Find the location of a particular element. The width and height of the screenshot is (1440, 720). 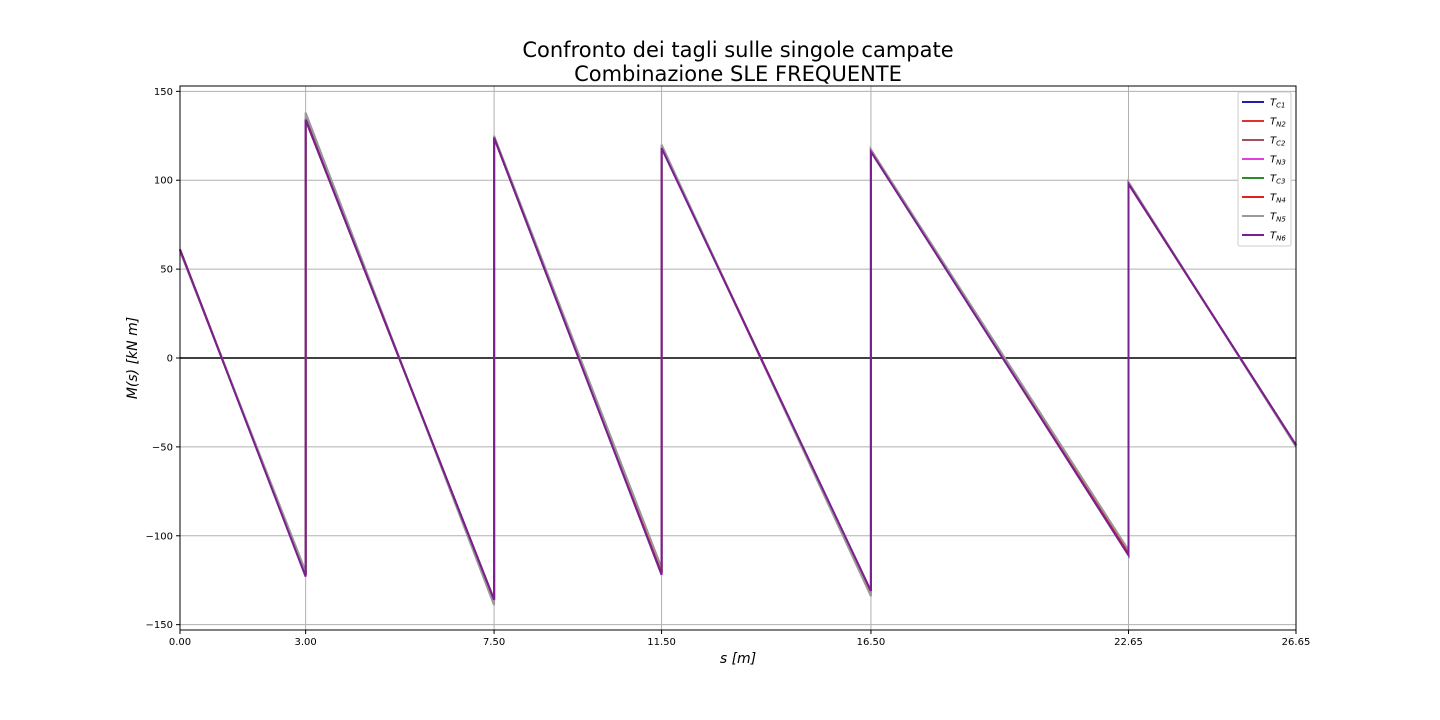

x-axis-label: s [m] is located at coordinates (738, 659).